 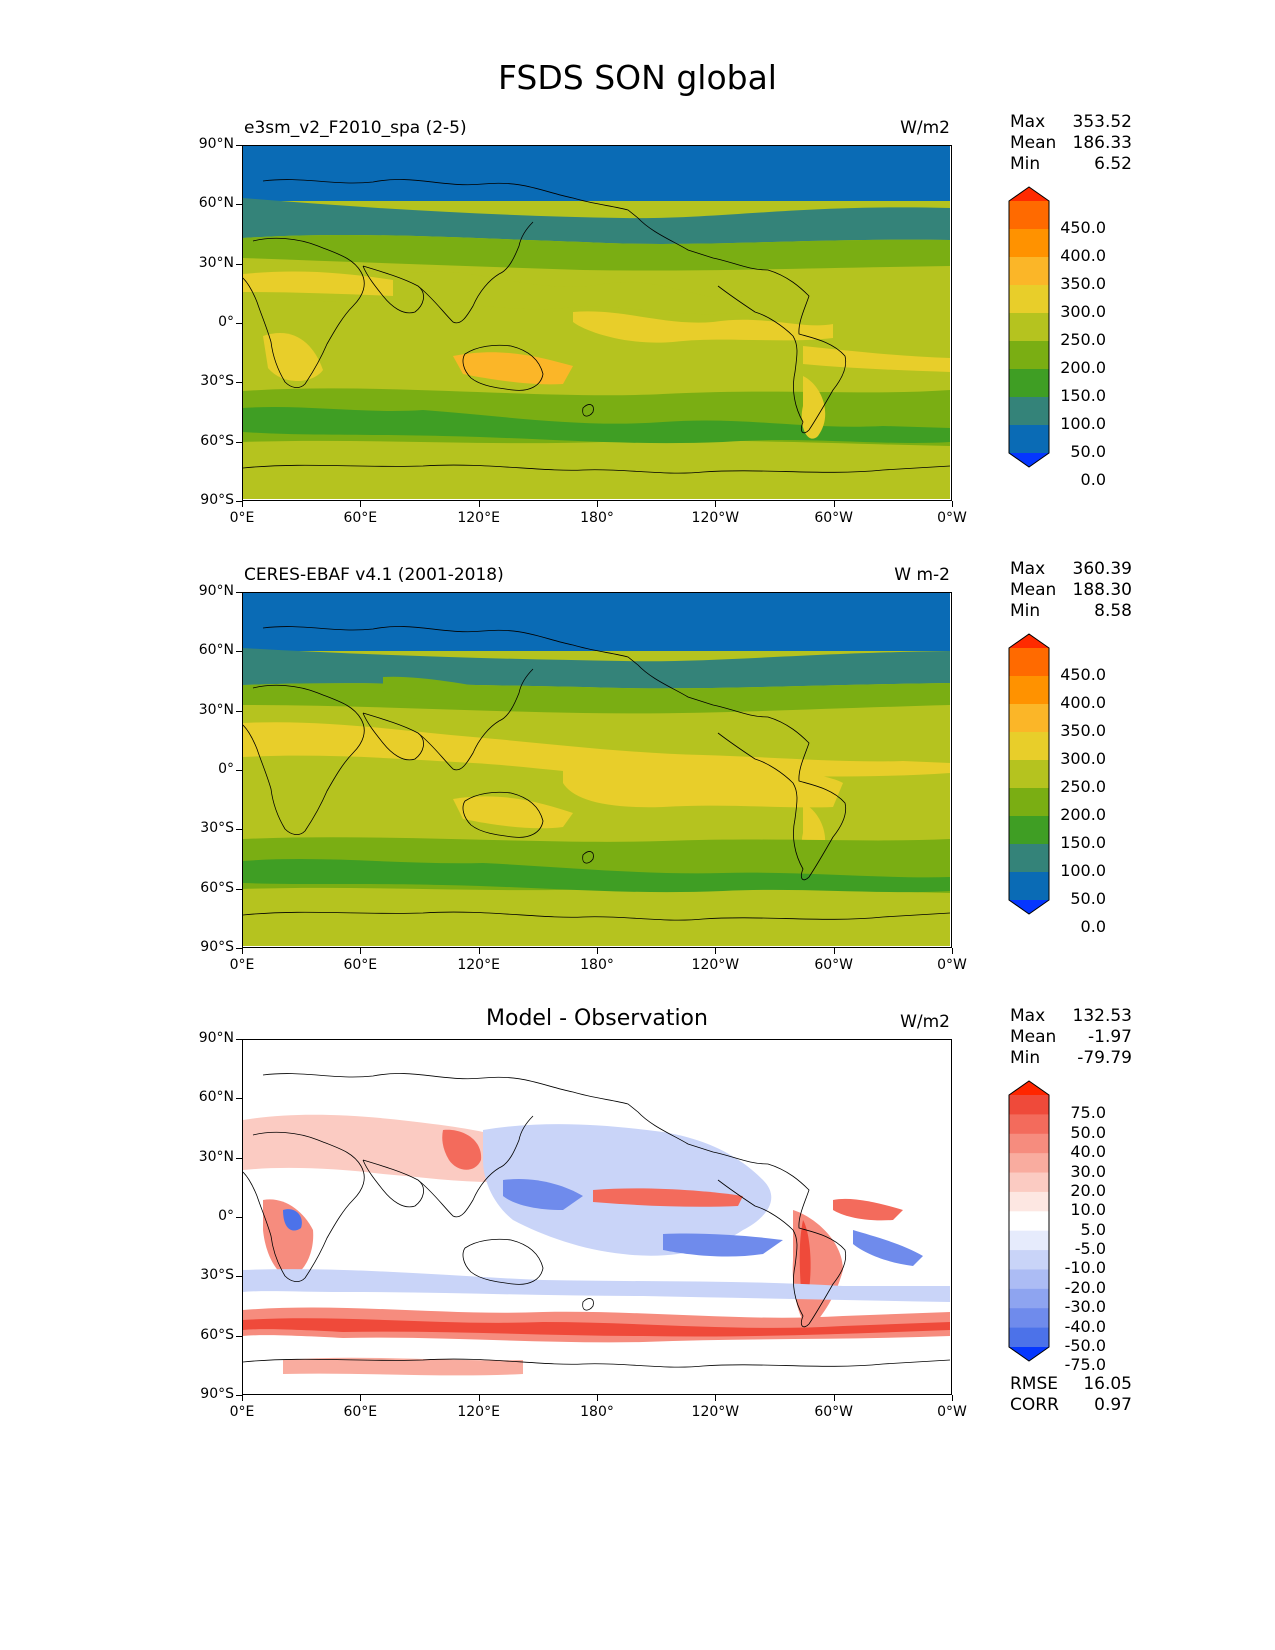 I want to click on colorbar-tick-label: 50.0, so click(x=1088, y=451).